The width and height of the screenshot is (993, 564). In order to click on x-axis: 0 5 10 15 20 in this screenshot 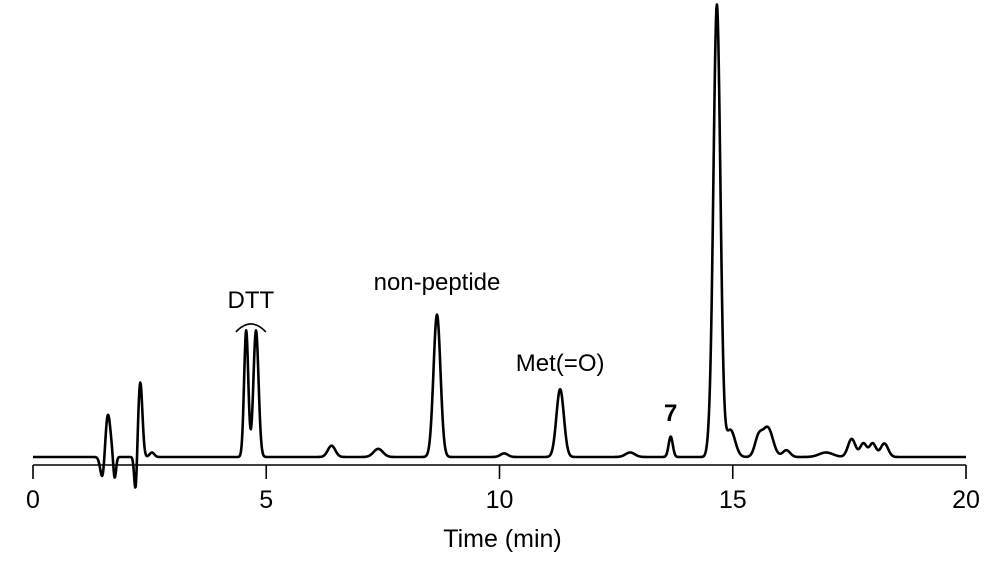, I will do `click(503, 489)`.